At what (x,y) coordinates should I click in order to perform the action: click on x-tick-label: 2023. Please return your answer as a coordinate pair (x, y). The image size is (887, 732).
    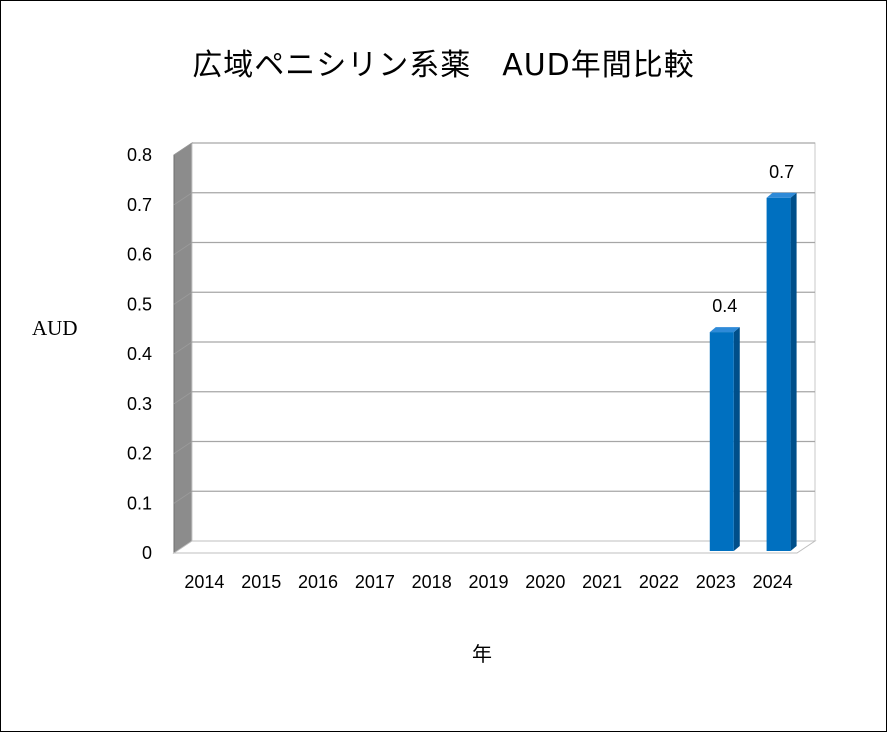
    Looking at the image, I should click on (716, 582).